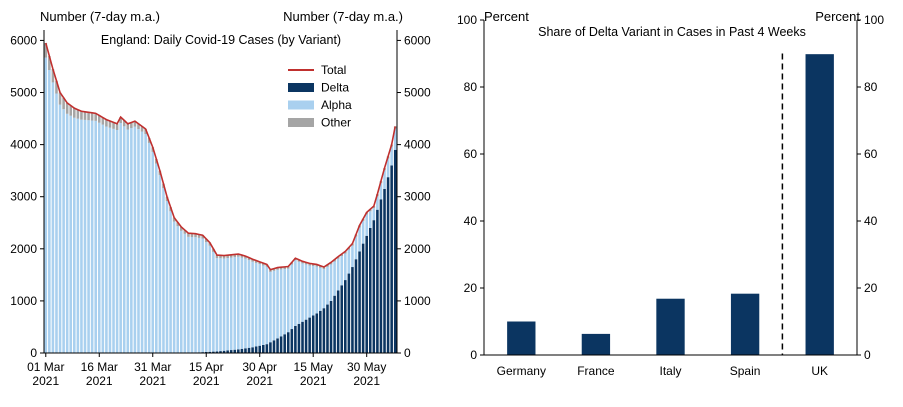  What do you see at coordinates (871, 87) in the screenshot?
I see `y-tick-label-right: 80` at bounding box center [871, 87].